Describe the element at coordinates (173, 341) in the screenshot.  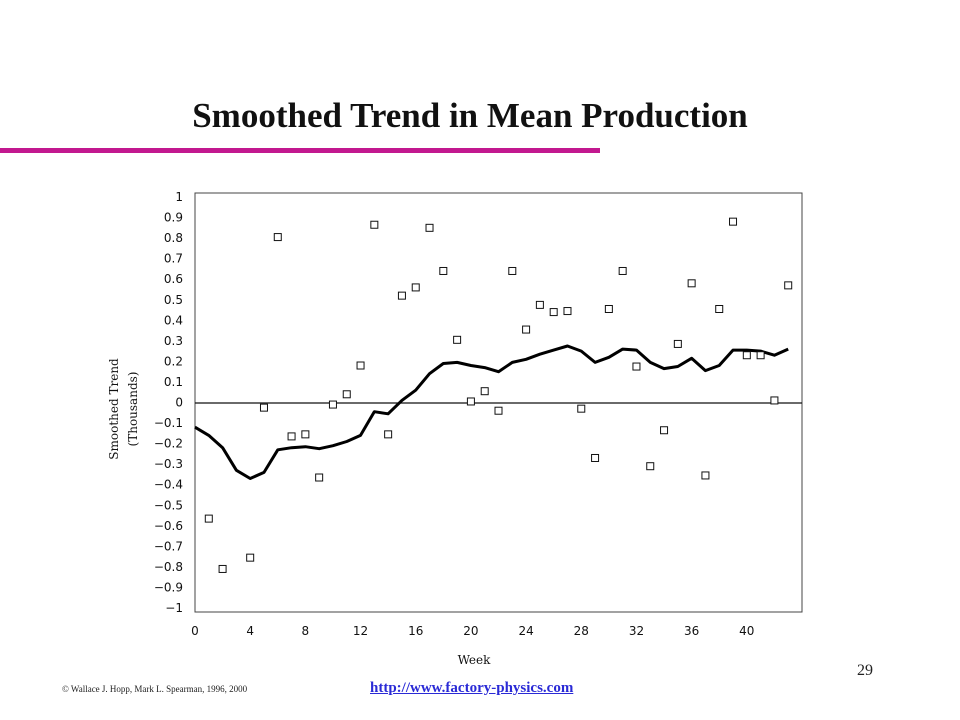
I see `y-tick-label: 0.3` at that location.